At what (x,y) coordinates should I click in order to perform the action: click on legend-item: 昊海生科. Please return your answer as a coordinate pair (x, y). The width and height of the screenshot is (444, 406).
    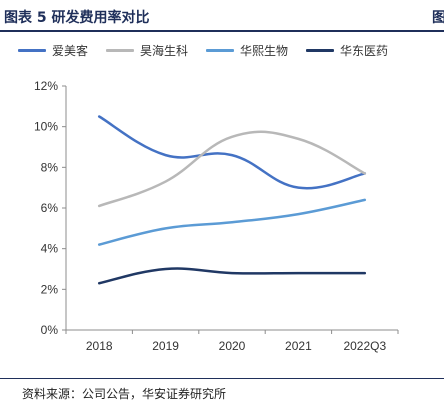
    Looking at the image, I should click on (147, 50).